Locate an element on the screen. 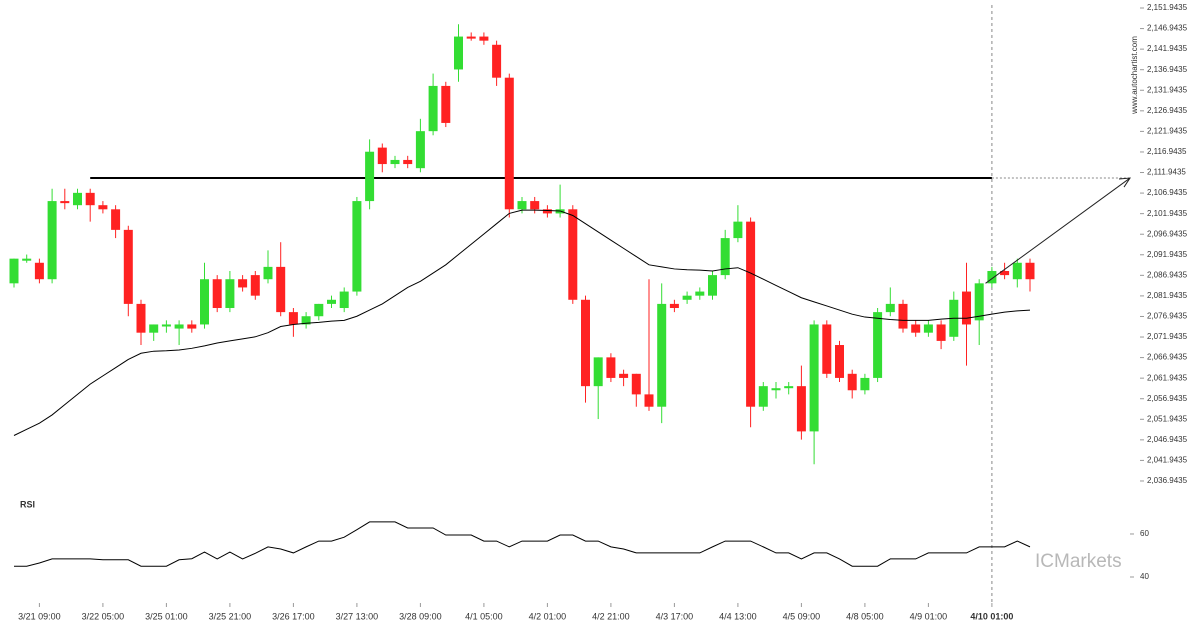  y-tick-label: 2,151.9435 is located at coordinates (1167, 7).